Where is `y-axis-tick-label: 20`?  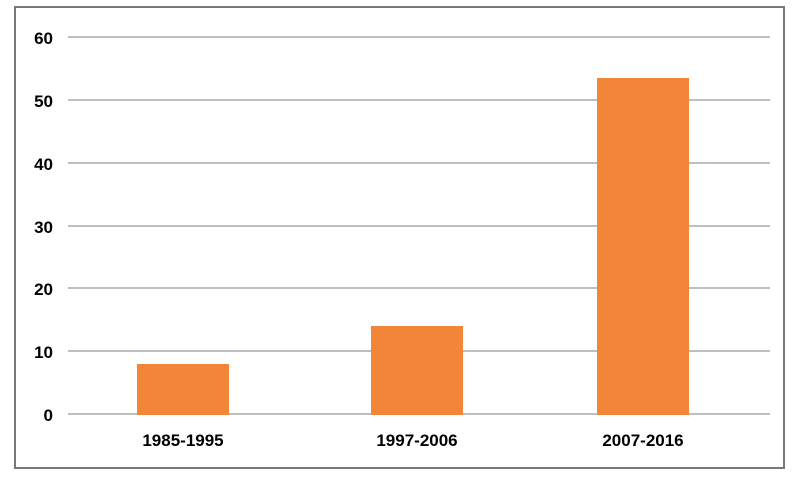
y-axis-tick-label: 20 is located at coordinates (43, 290).